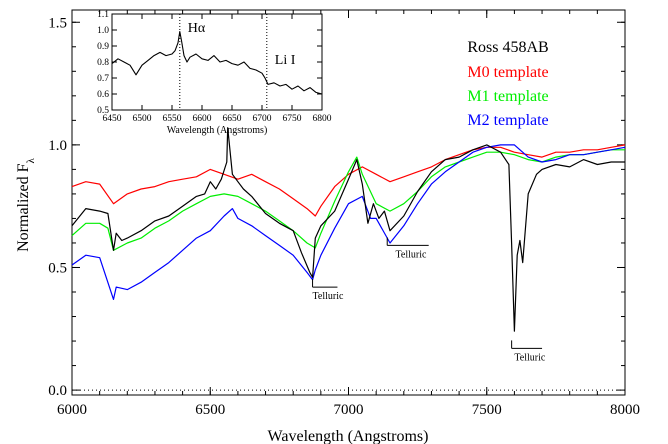 The height and width of the screenshot is (444, 668). Describe the element at coordinates (172, 119) in the screenshot. I see `inset-x-tick-label: 6550` at that location.